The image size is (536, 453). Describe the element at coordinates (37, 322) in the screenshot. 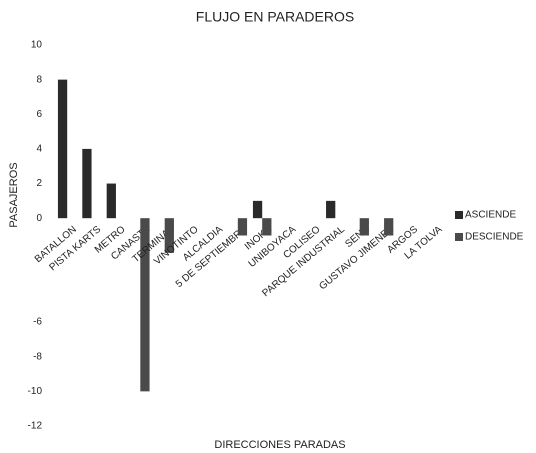

I see `y-tick-label: -6` at that location.